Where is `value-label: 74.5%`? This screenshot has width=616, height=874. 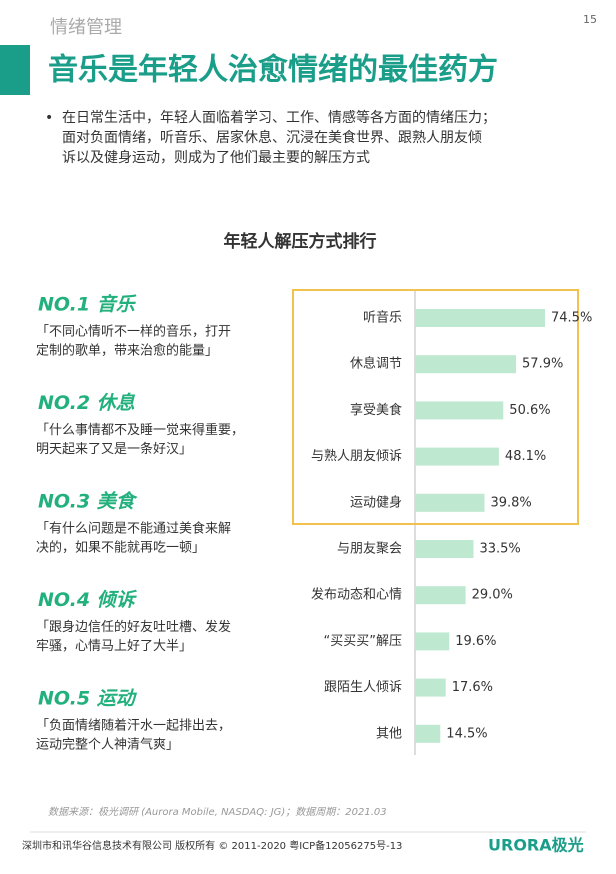
value-label: 74.5% is located at coordinates (571, 318).